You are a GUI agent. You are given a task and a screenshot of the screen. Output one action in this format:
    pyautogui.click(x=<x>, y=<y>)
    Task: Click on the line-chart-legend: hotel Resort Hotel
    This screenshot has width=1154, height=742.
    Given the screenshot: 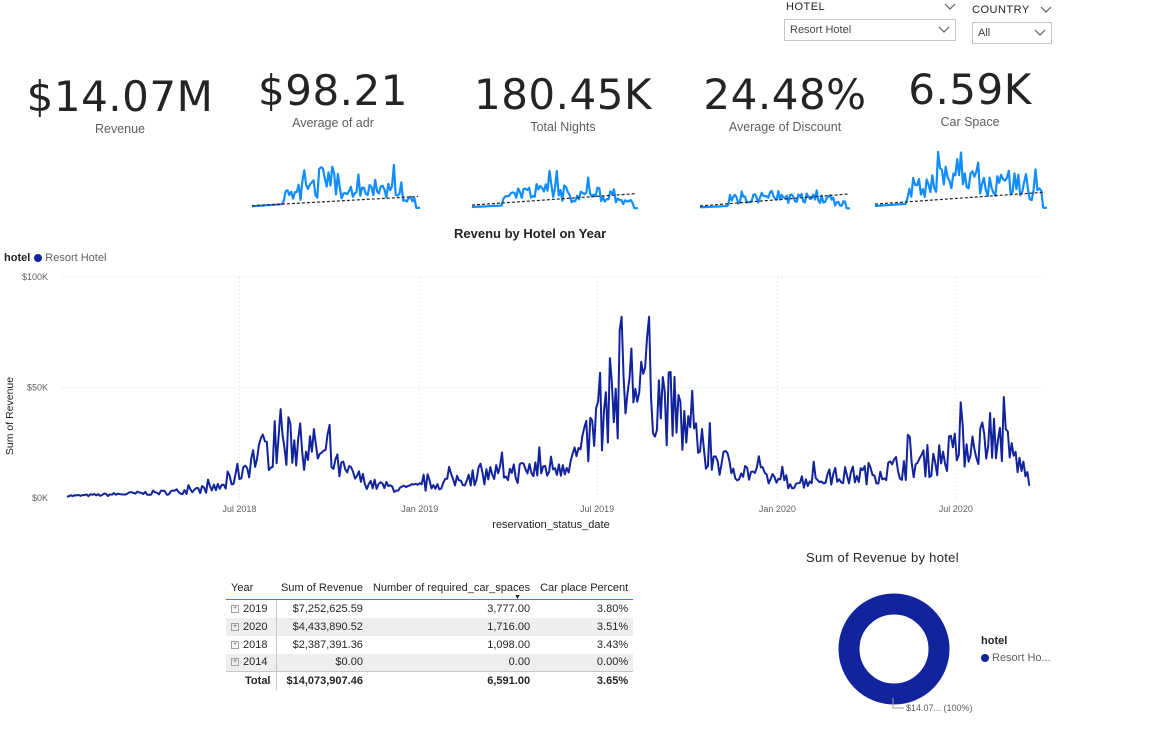 What is the action you would take?
    pyautogui.click(x=55, y=258)
    